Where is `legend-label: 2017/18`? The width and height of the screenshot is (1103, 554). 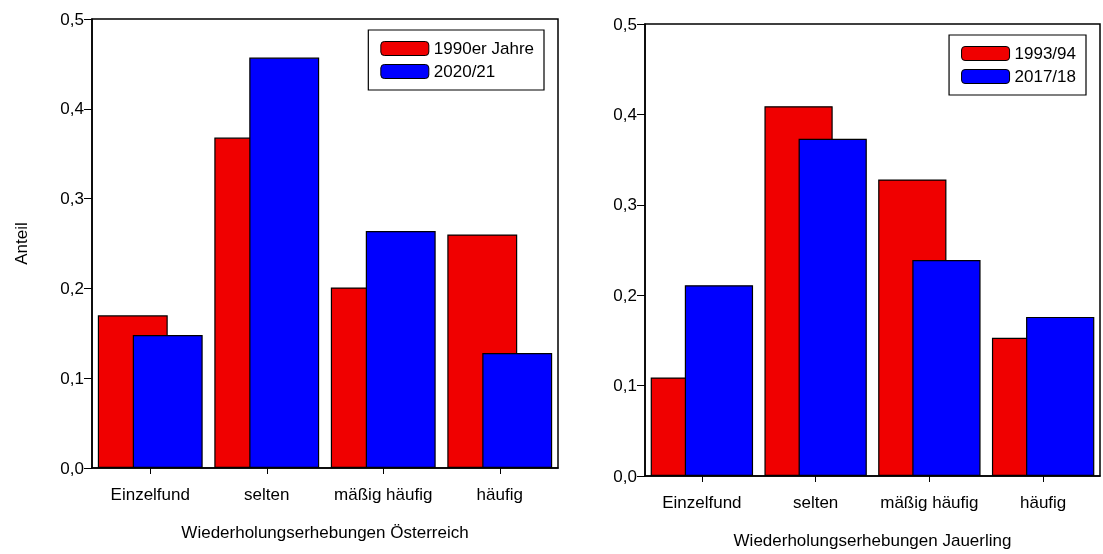 legend-label: 2017/18 is located at coordinates (1045, 76).